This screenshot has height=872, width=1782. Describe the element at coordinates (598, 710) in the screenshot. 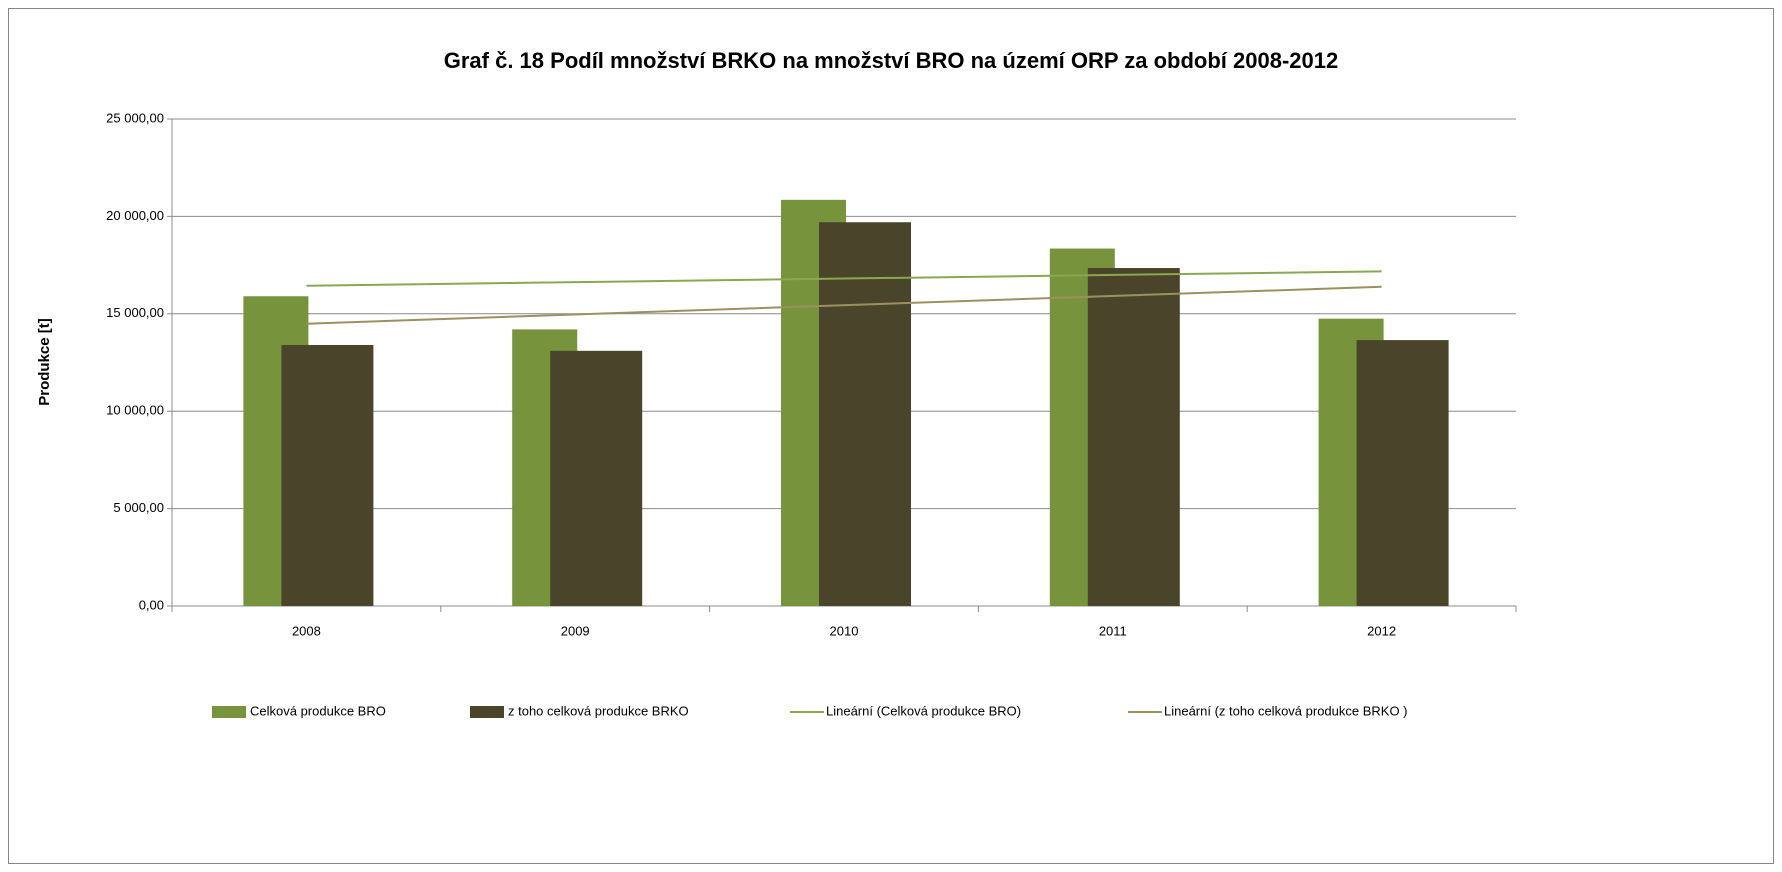

I see `legend-label: z toho celková produkce BRKO` at that location.